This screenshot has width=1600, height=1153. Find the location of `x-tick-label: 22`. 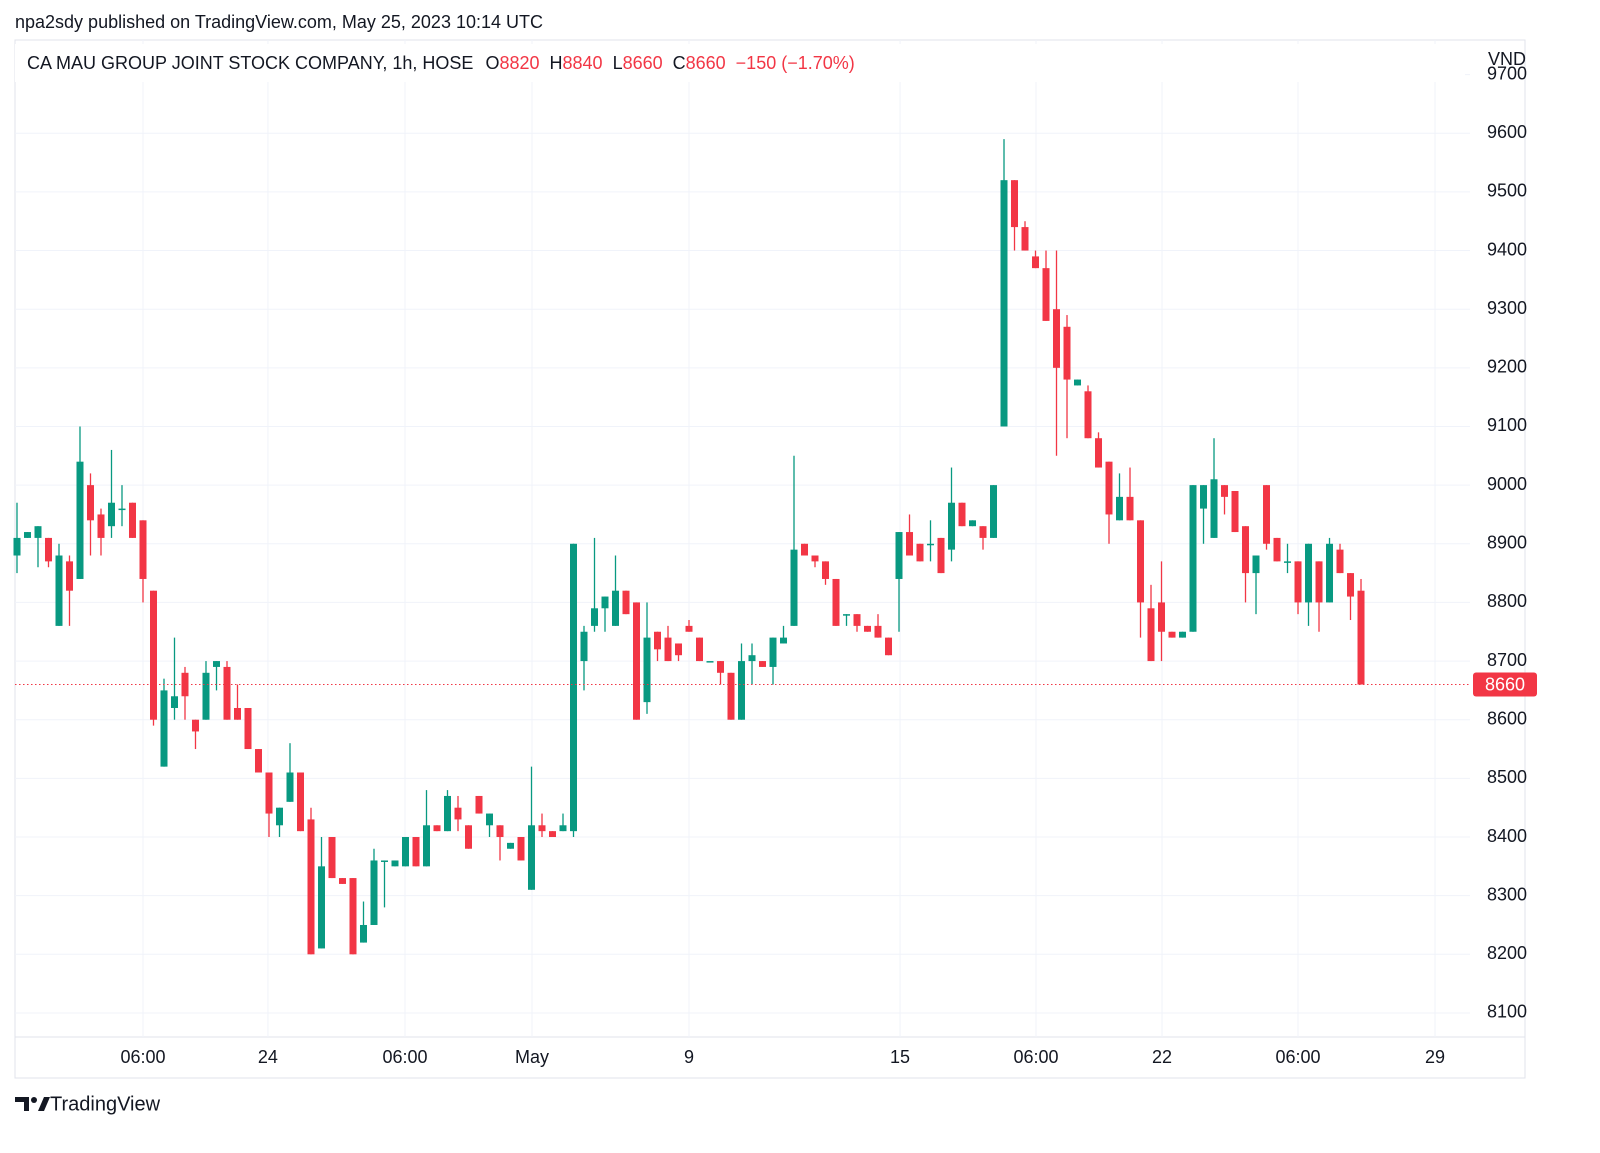

x-tick-label: 22 is located at coordinates (1162, 1057).